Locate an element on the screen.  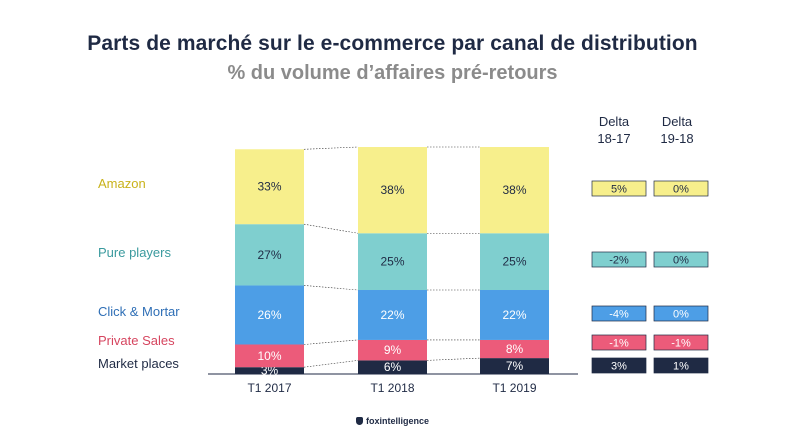
delta-value: -4% is located at coordinates (619, 315).